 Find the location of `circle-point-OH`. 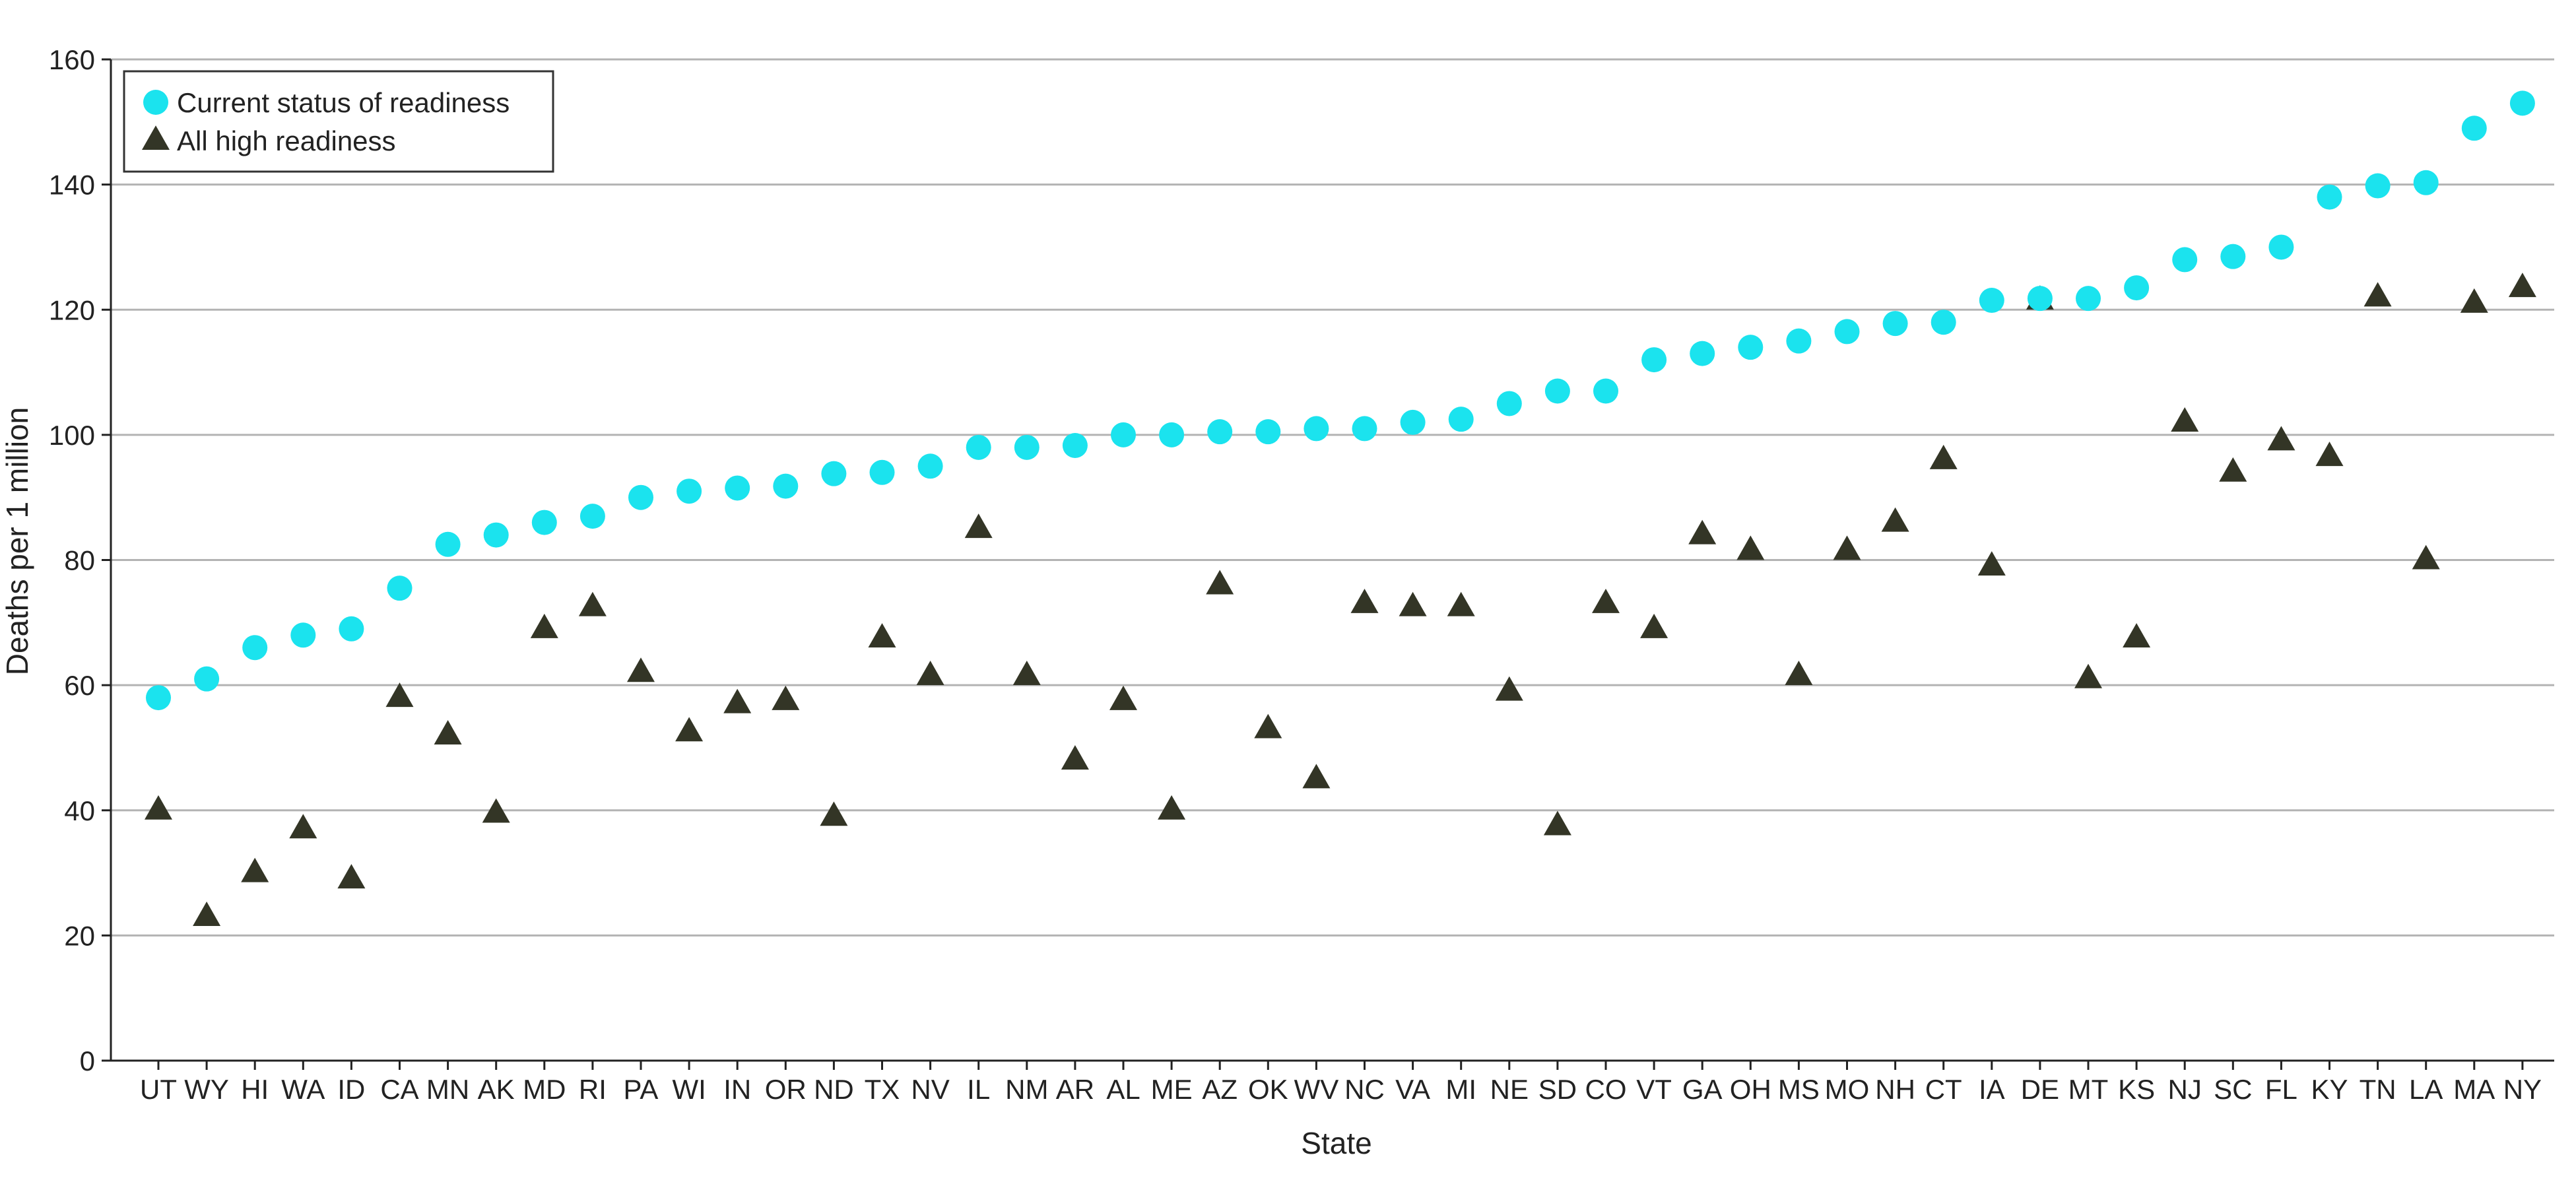

circle-point-OH is located at coordinates (1751, 347).